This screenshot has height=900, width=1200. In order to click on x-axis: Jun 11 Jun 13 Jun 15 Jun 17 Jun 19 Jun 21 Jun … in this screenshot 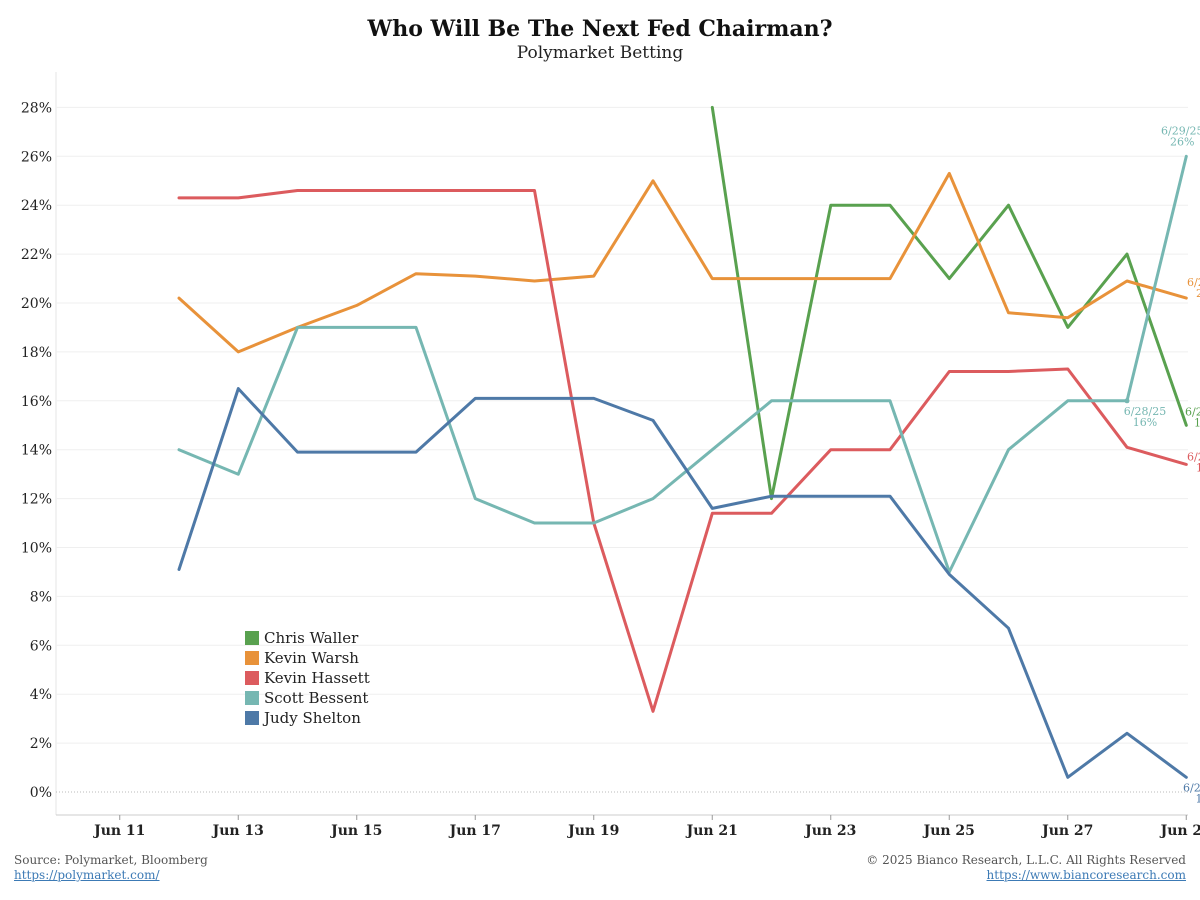, I will do `click(646, 827)`.